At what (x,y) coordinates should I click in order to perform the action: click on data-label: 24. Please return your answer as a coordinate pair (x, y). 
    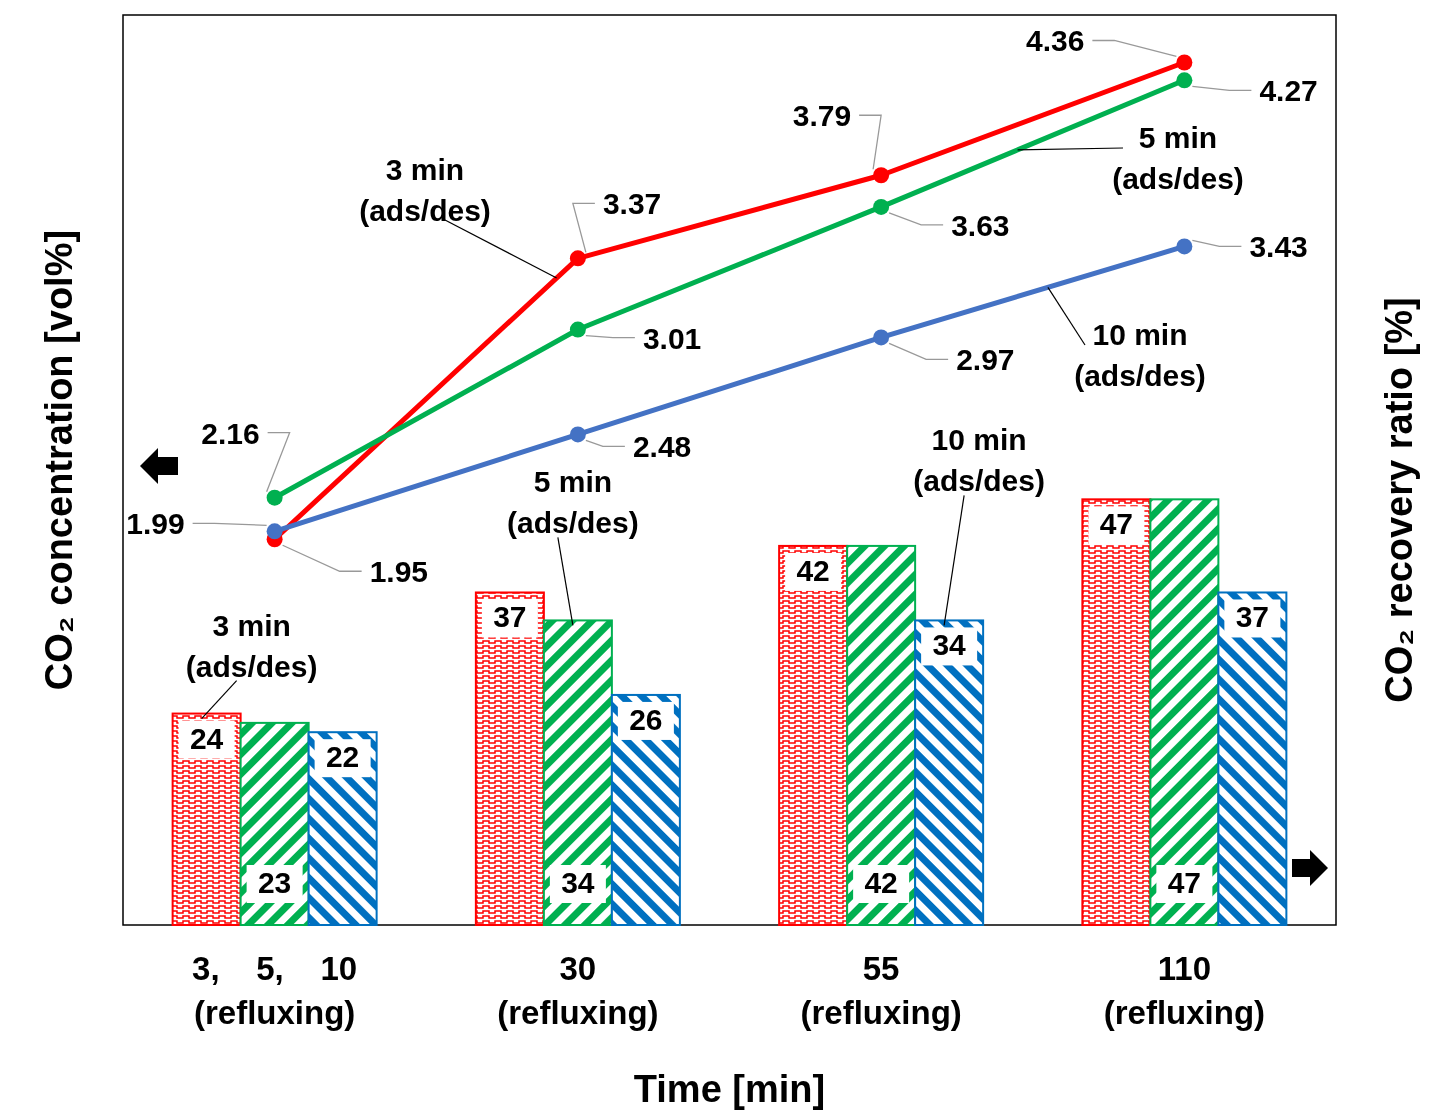
    Looking at the image, I should click on (206, 738).